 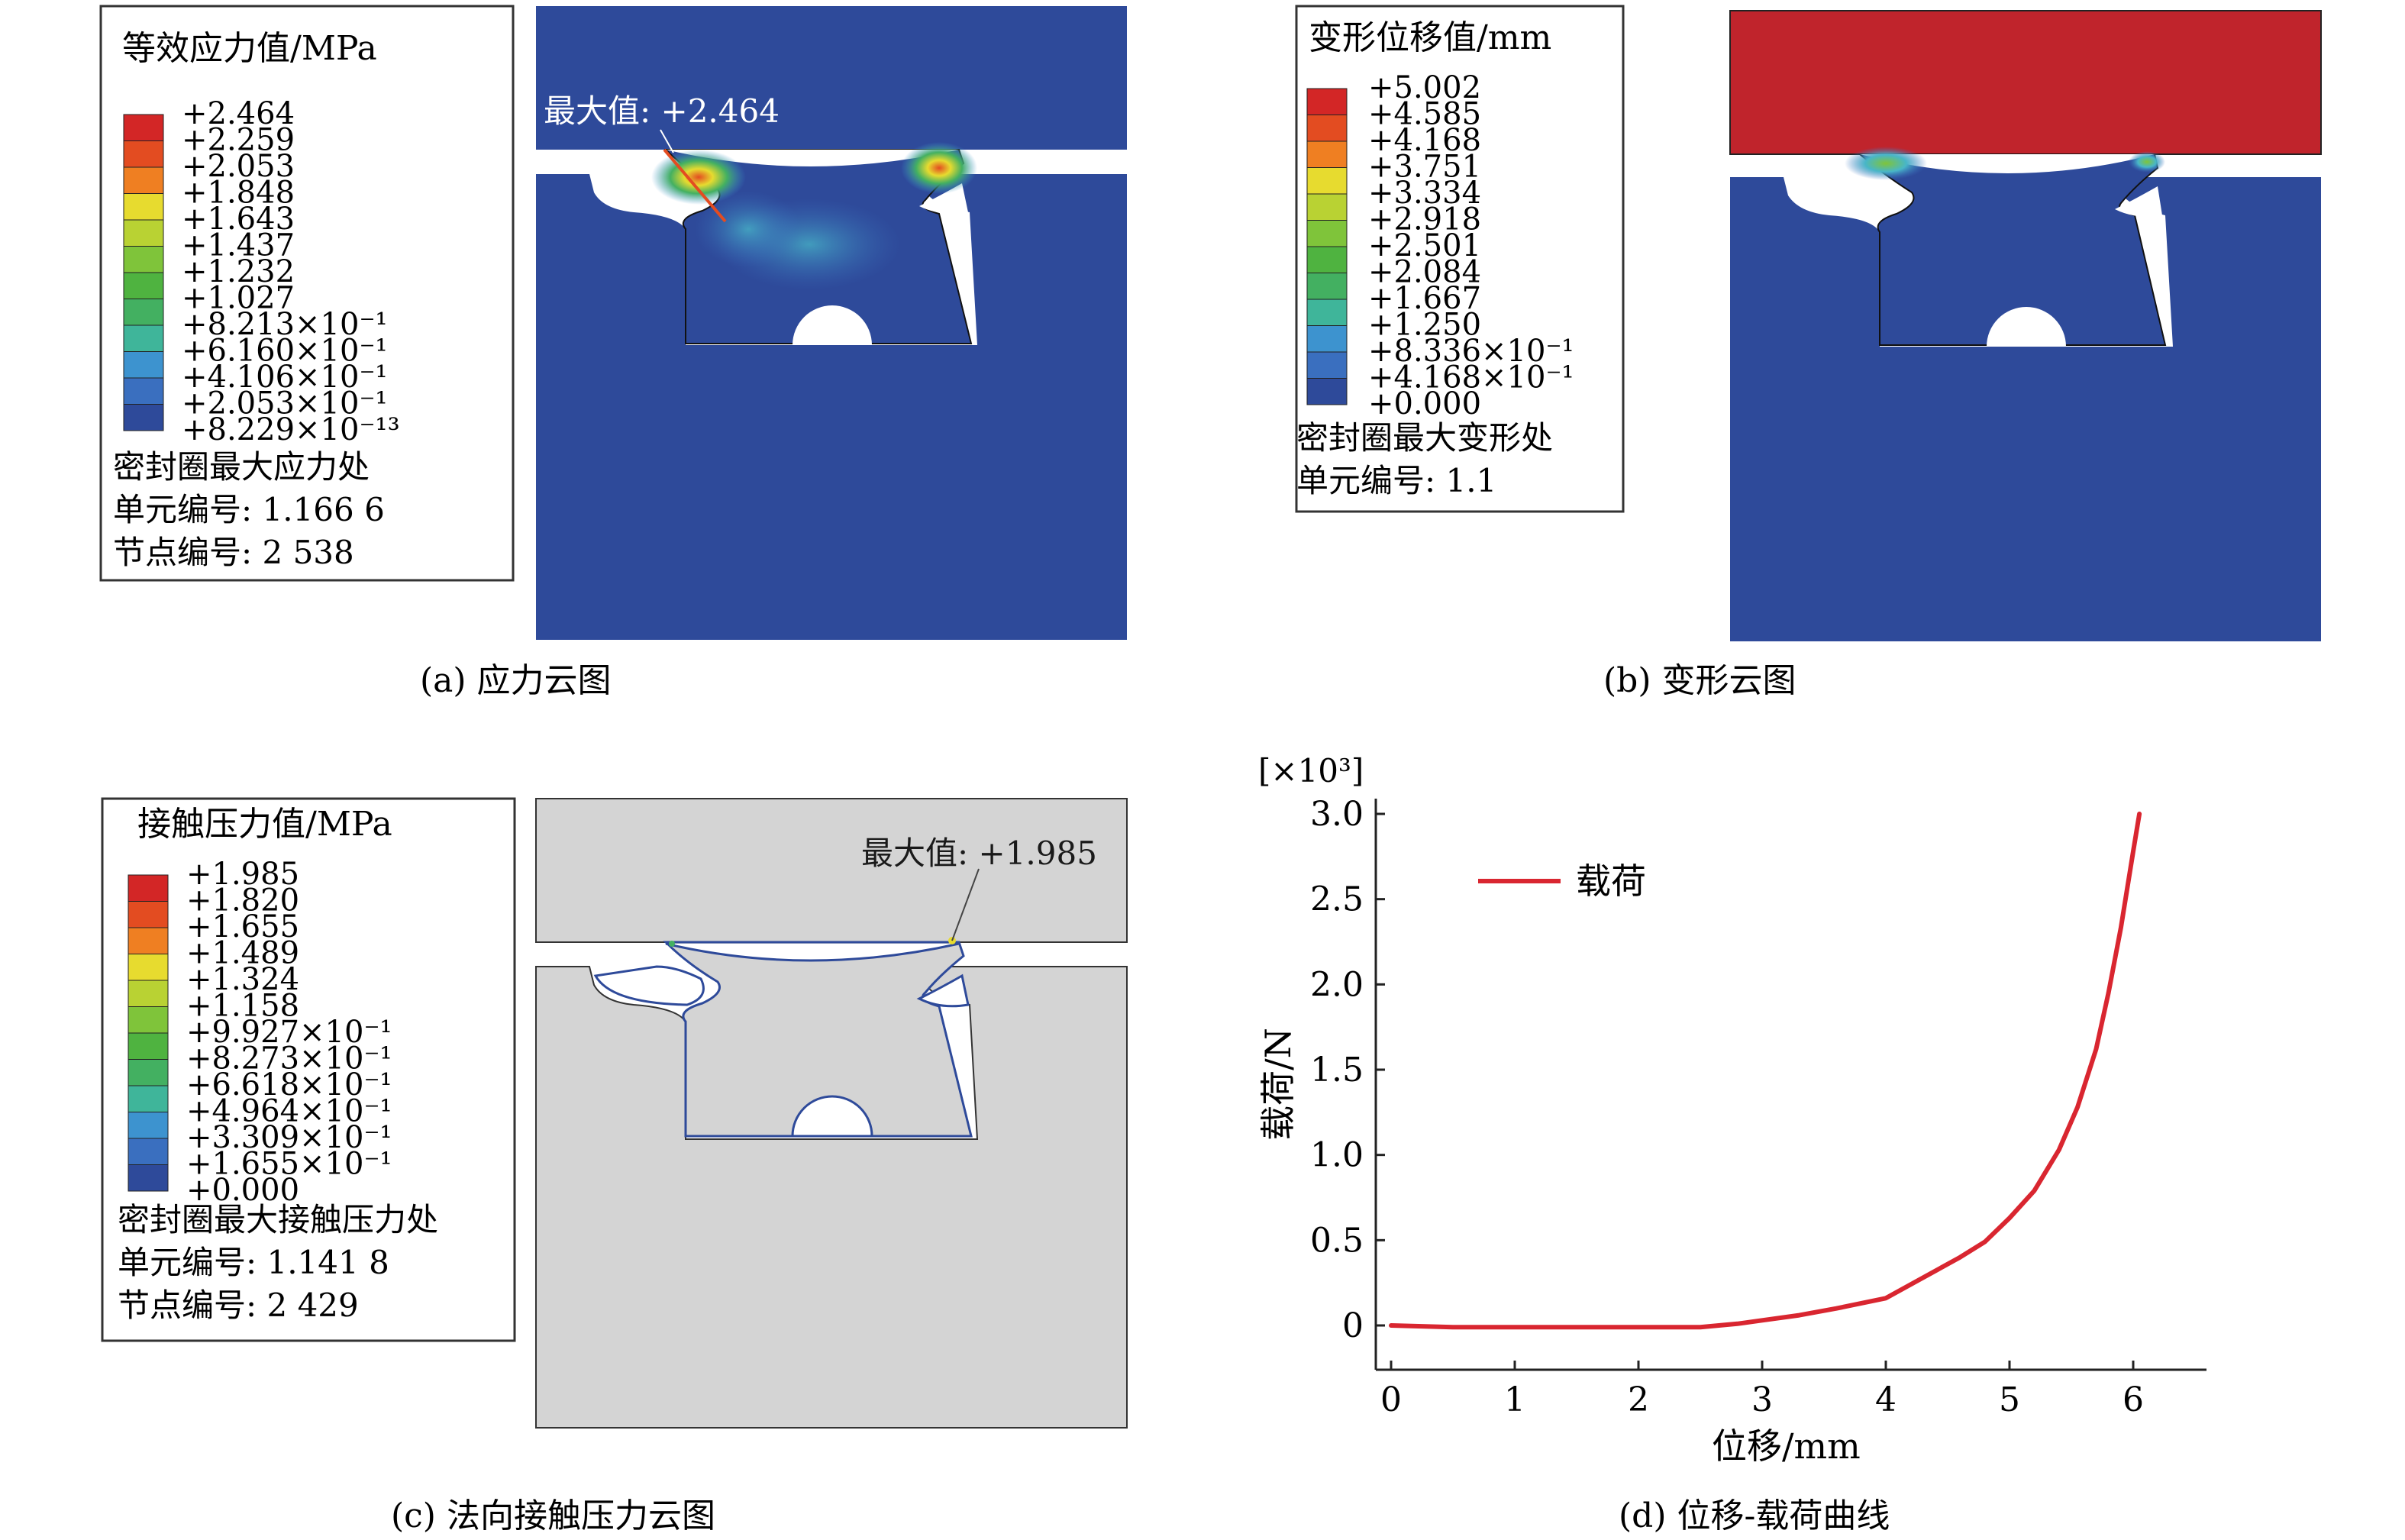 What do you see at coordinates (238, 113) in the screenshot?
I see `colorbar-tick-label: +2.464` at bounding box center [238, 113].